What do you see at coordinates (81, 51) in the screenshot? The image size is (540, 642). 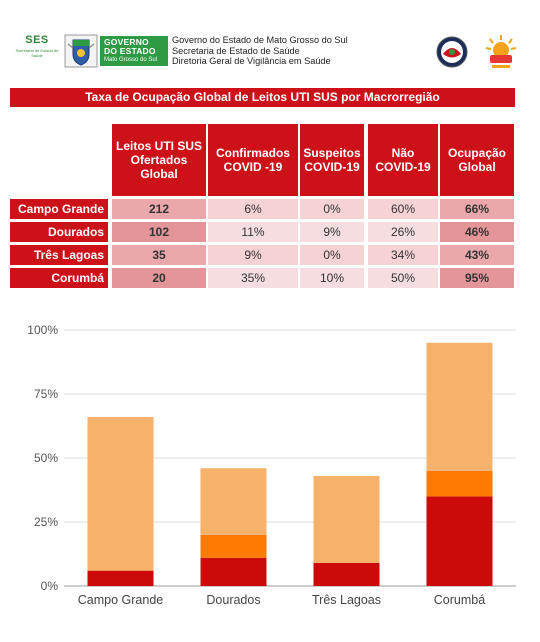 I see `state-crest-icon` at bounding box center [81, 51].